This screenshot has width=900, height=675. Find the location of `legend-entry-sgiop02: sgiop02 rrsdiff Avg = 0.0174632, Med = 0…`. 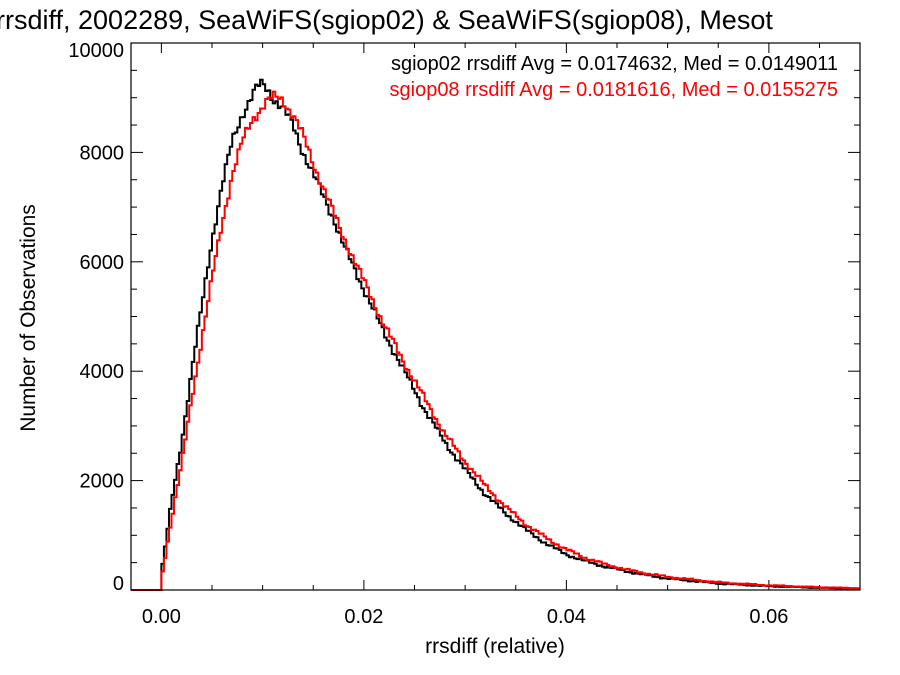

legend-entry-sgiop02: sgiop02 rrsdiff Avg = 0.0174632, Med = 0… is located at coordinates (614, 64).